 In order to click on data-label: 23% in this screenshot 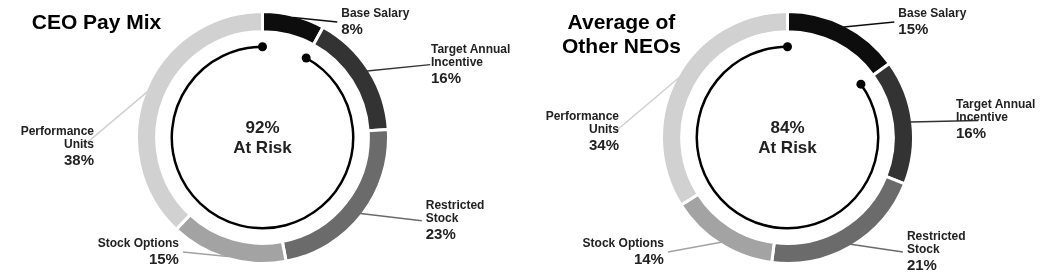, I will do `click(441, 233)`.